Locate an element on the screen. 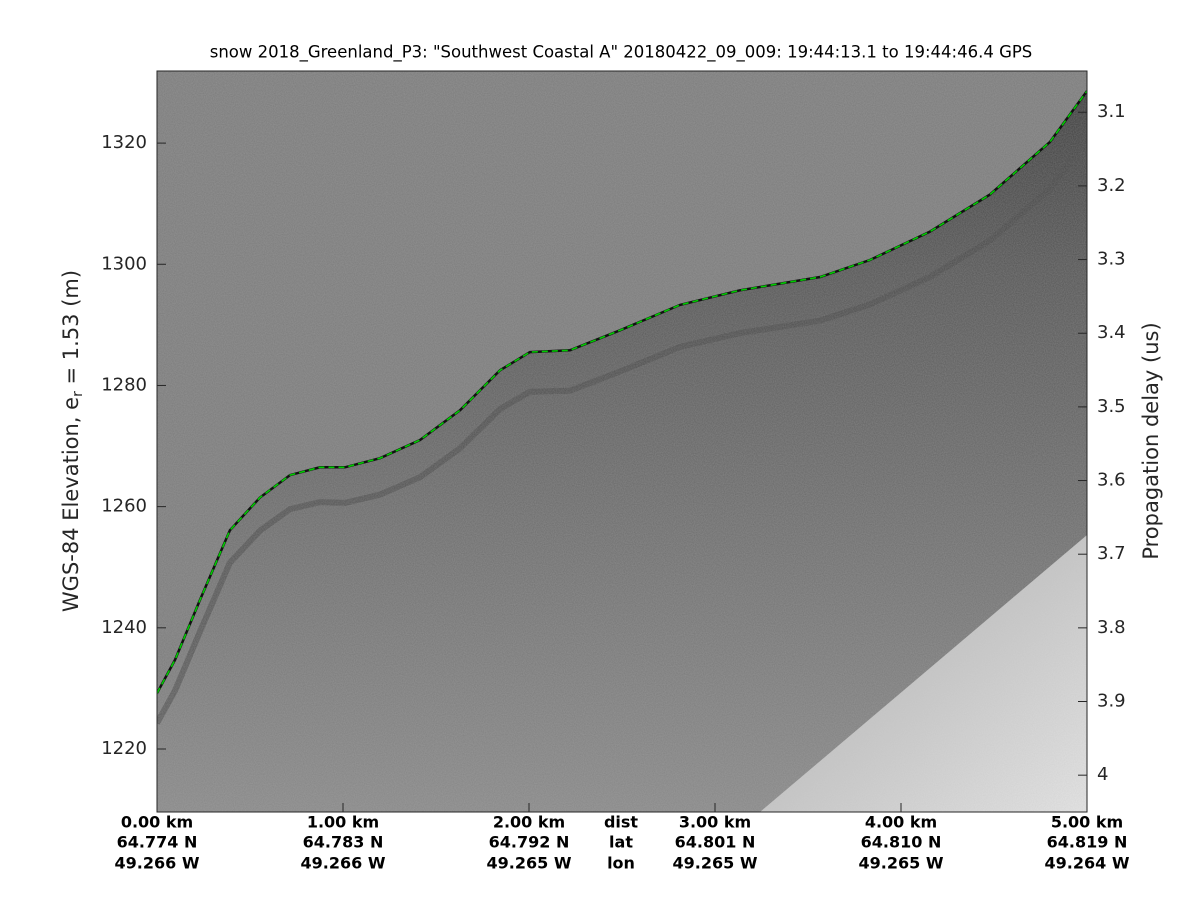 The height and width of the screenshot is (900, 1200). lon-label: 49.264 W is located at coordinates (1087, 863).